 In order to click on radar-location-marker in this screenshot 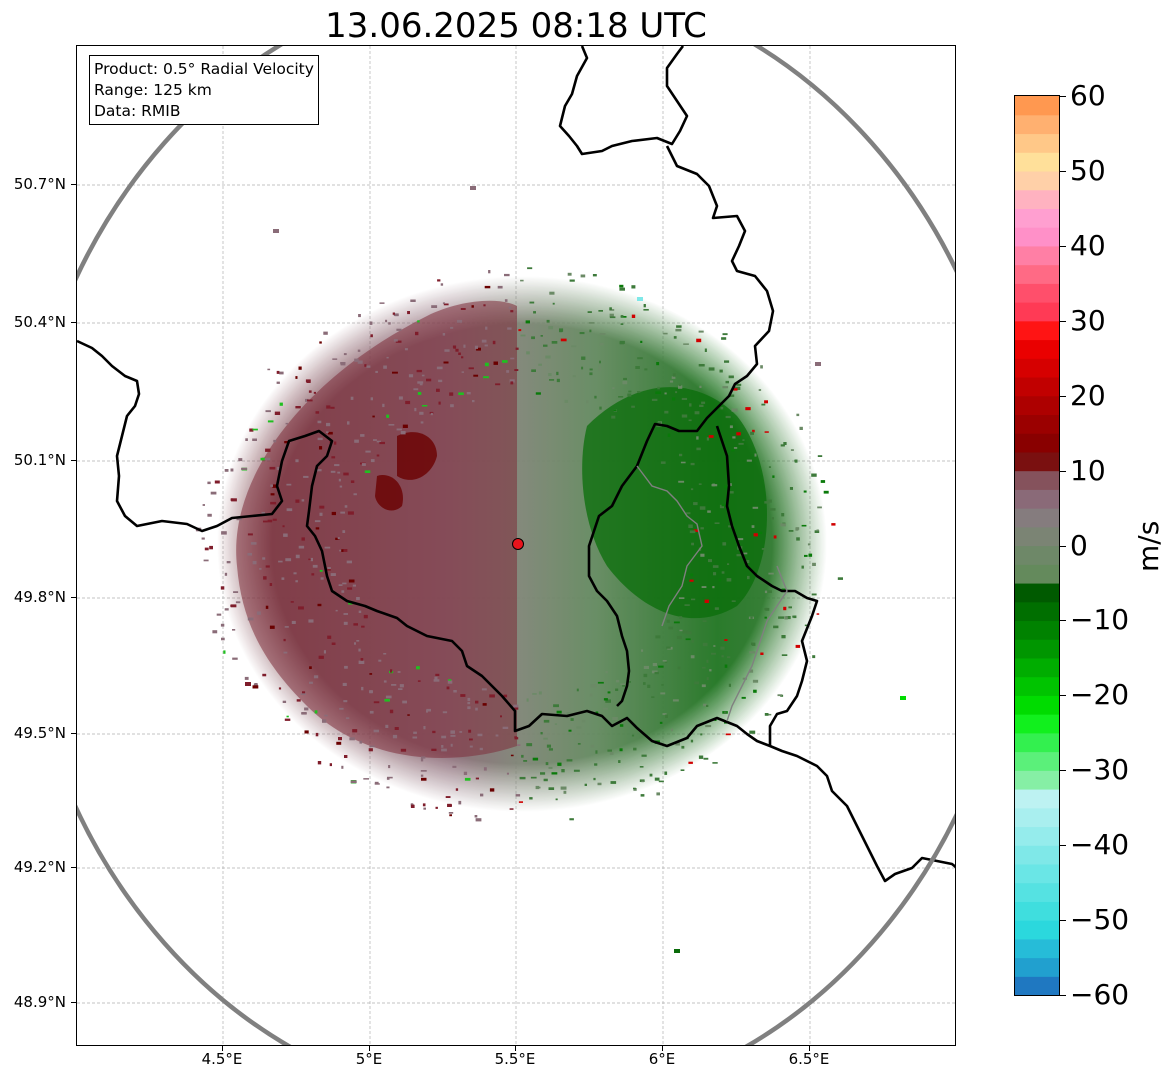, I will do `click(518, 544)`.